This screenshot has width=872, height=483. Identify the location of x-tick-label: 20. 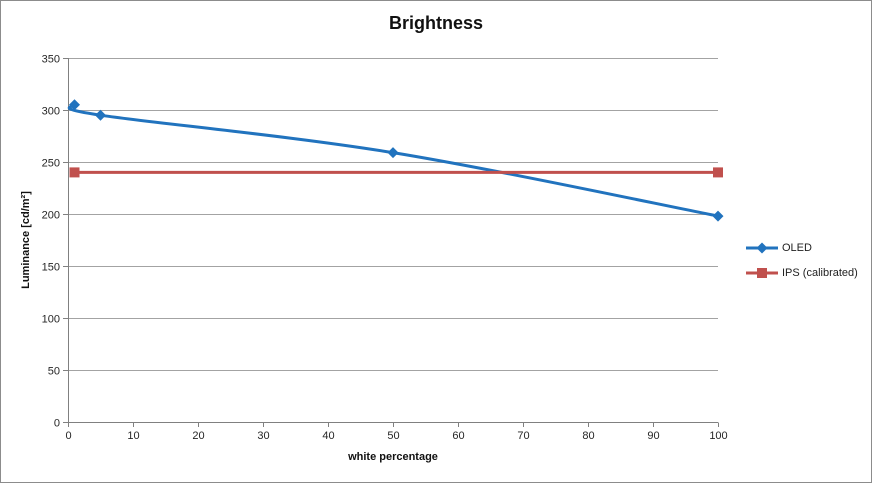
(198, 436).